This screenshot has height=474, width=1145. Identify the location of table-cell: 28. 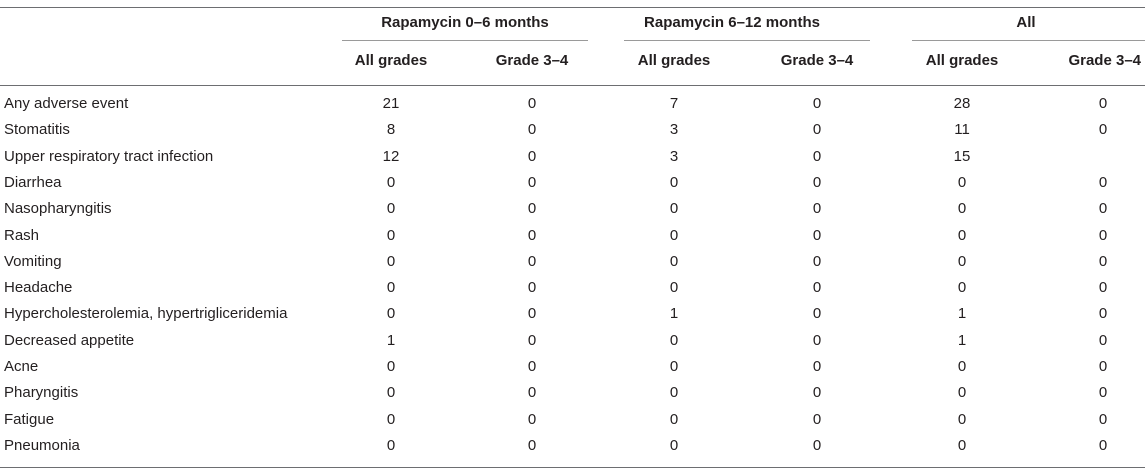
(962, 103).